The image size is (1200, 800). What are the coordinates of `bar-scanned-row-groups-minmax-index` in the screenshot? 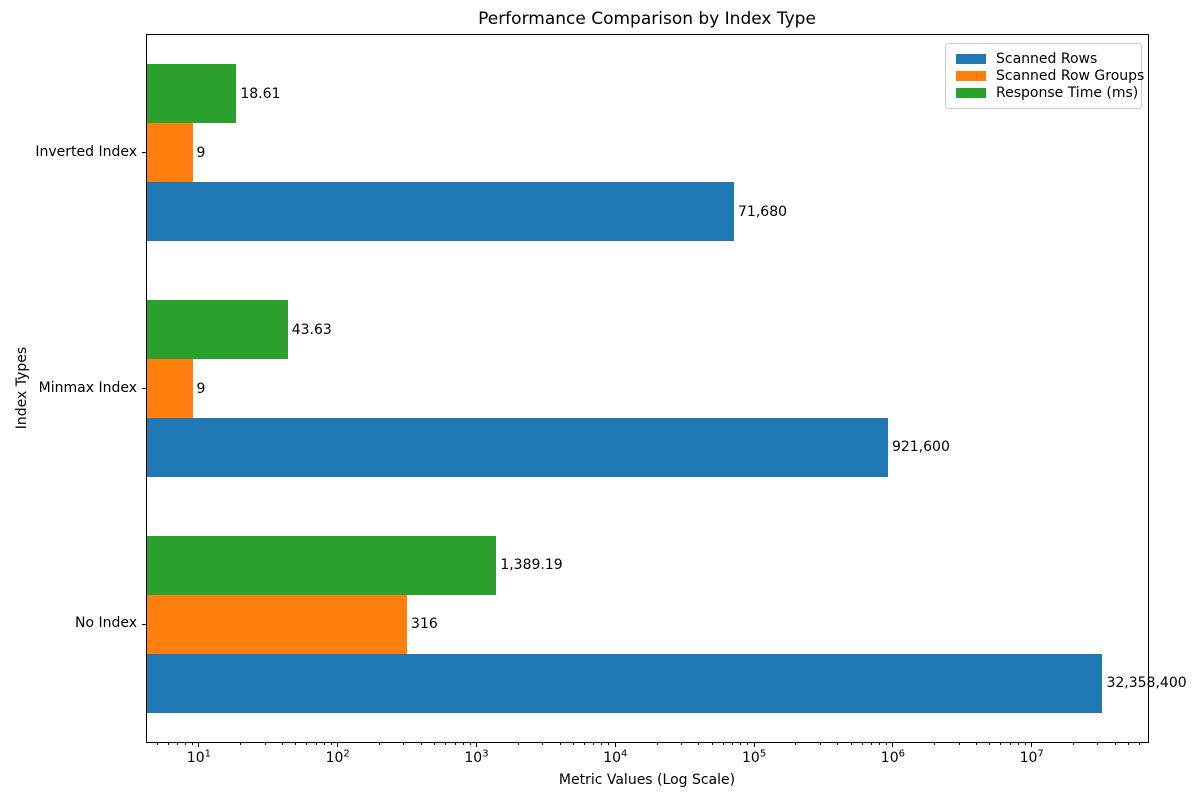 It's located at (170, 388).